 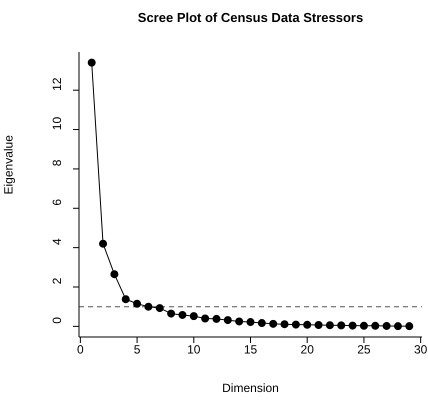 What do you see at coordinates (80, 349) in the screenshot?
I see `x-tick-label: 0` at bounding box center [80, 349].